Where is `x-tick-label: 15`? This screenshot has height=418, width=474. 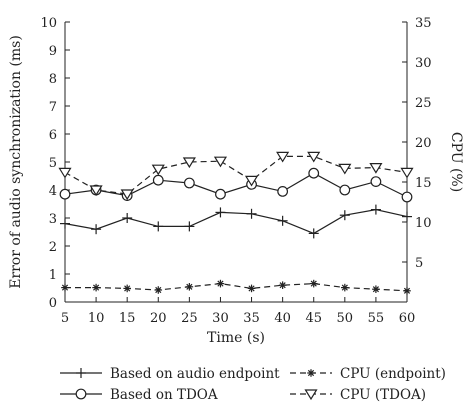
x-tick-label: 15 is located at coordinates (127, 318).